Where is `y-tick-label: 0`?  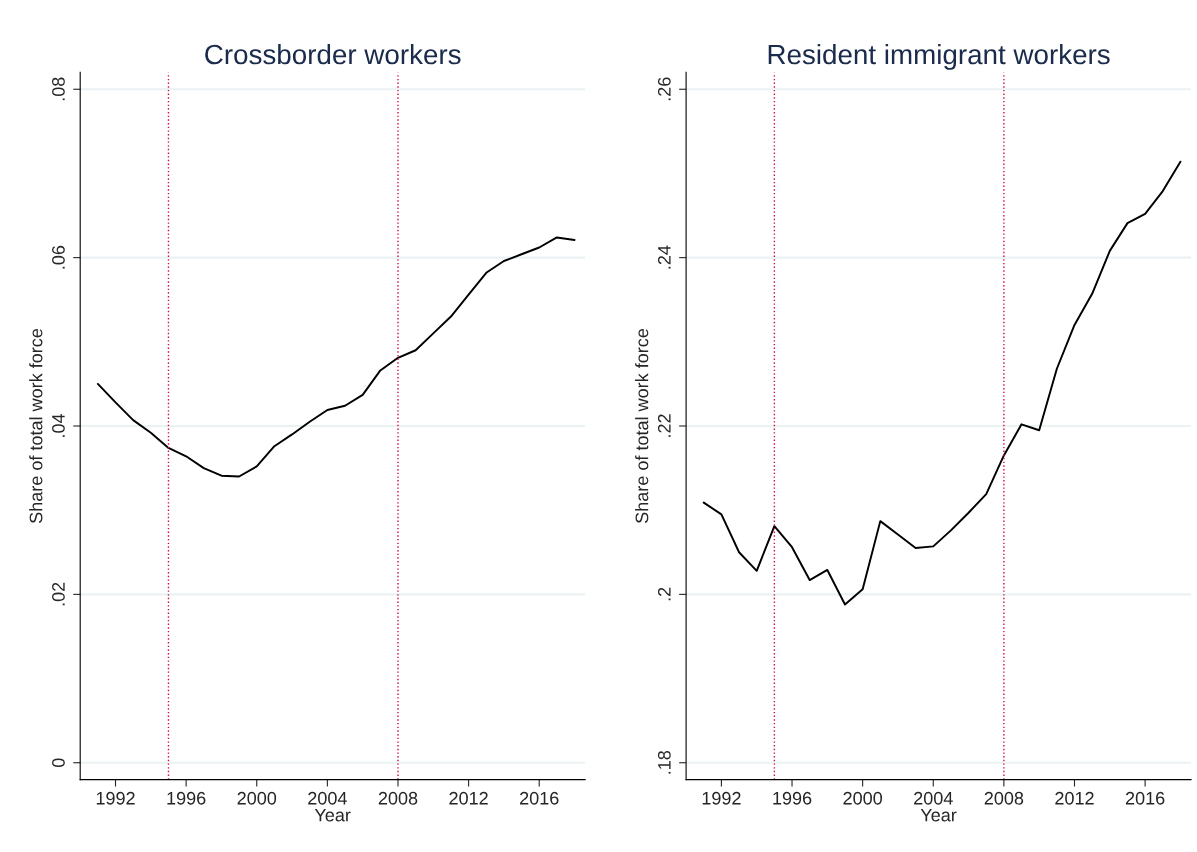
y-tick-label: 0 is located at coordinates (58, 763).